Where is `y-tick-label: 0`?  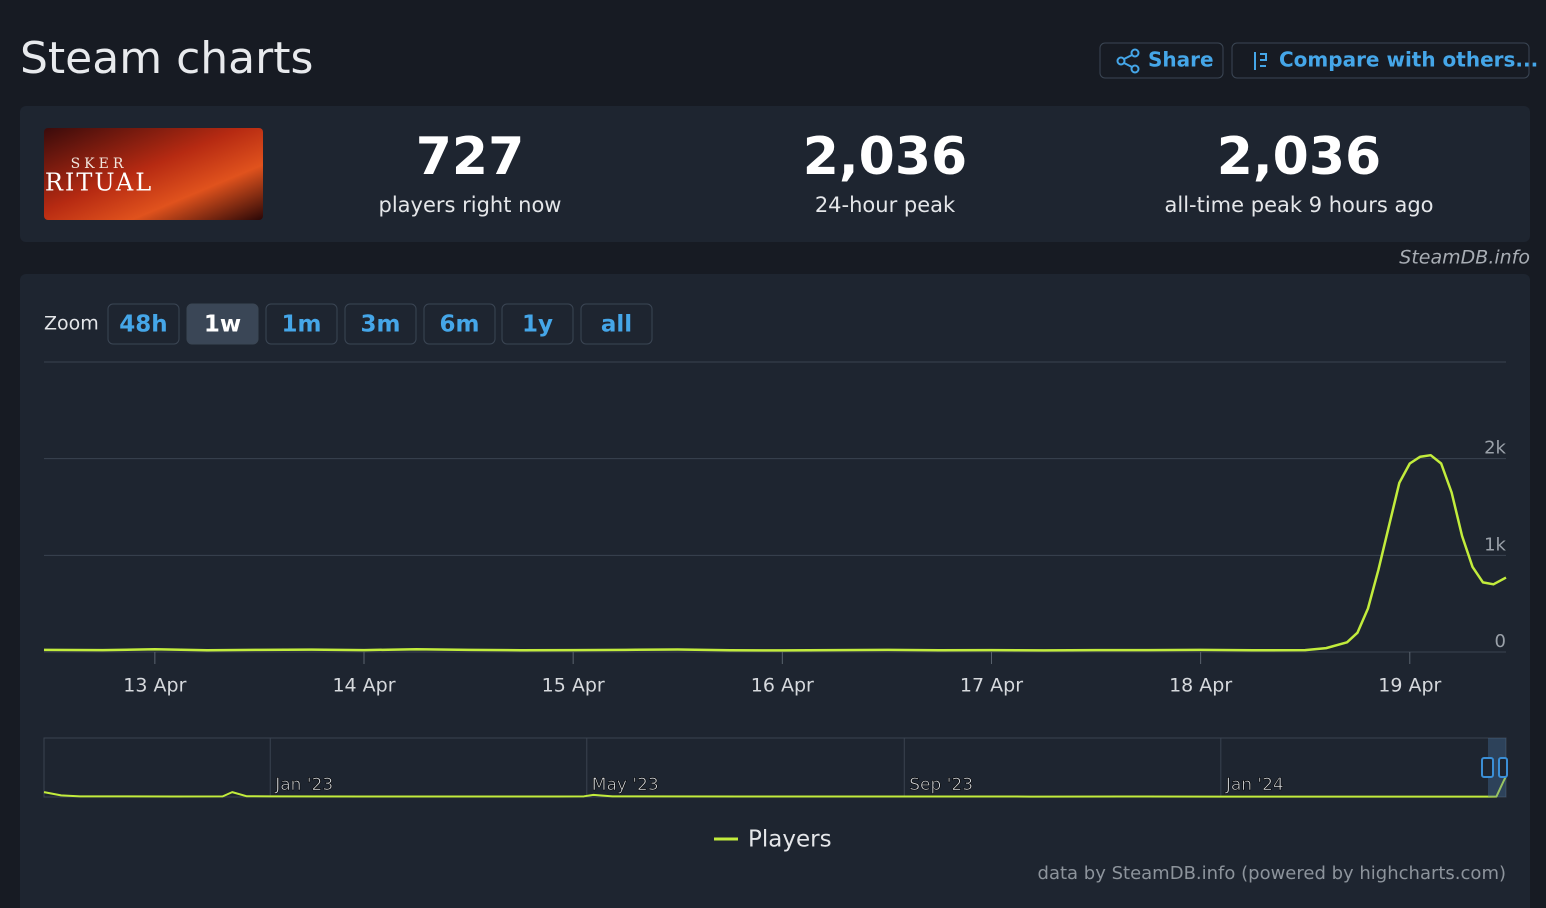
y-tick-label: 0 is located at coordinates (1500, 641).